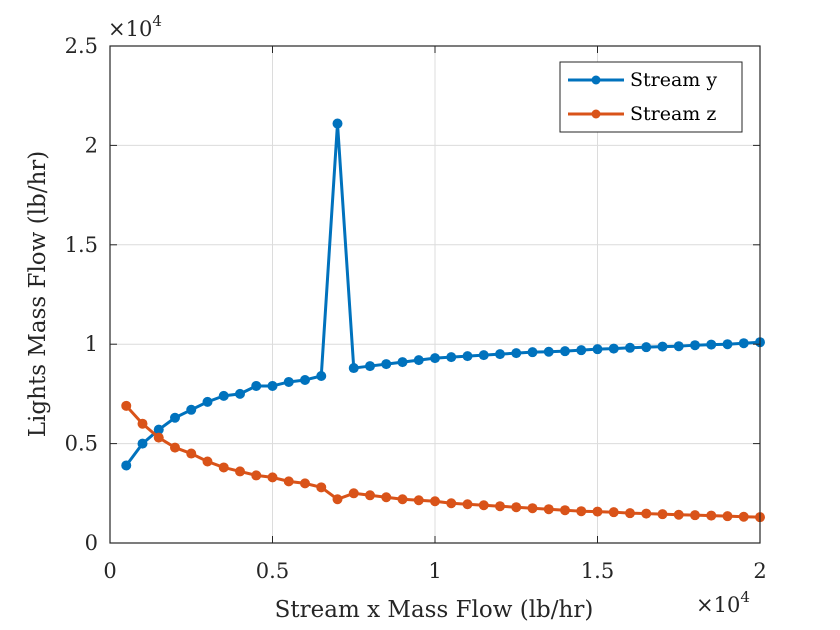 This screenshot has height=630, width=840. Describe the element at coordinates (272, 571) in the screenshot. I see `x-tick-label: 0.5` at that location.